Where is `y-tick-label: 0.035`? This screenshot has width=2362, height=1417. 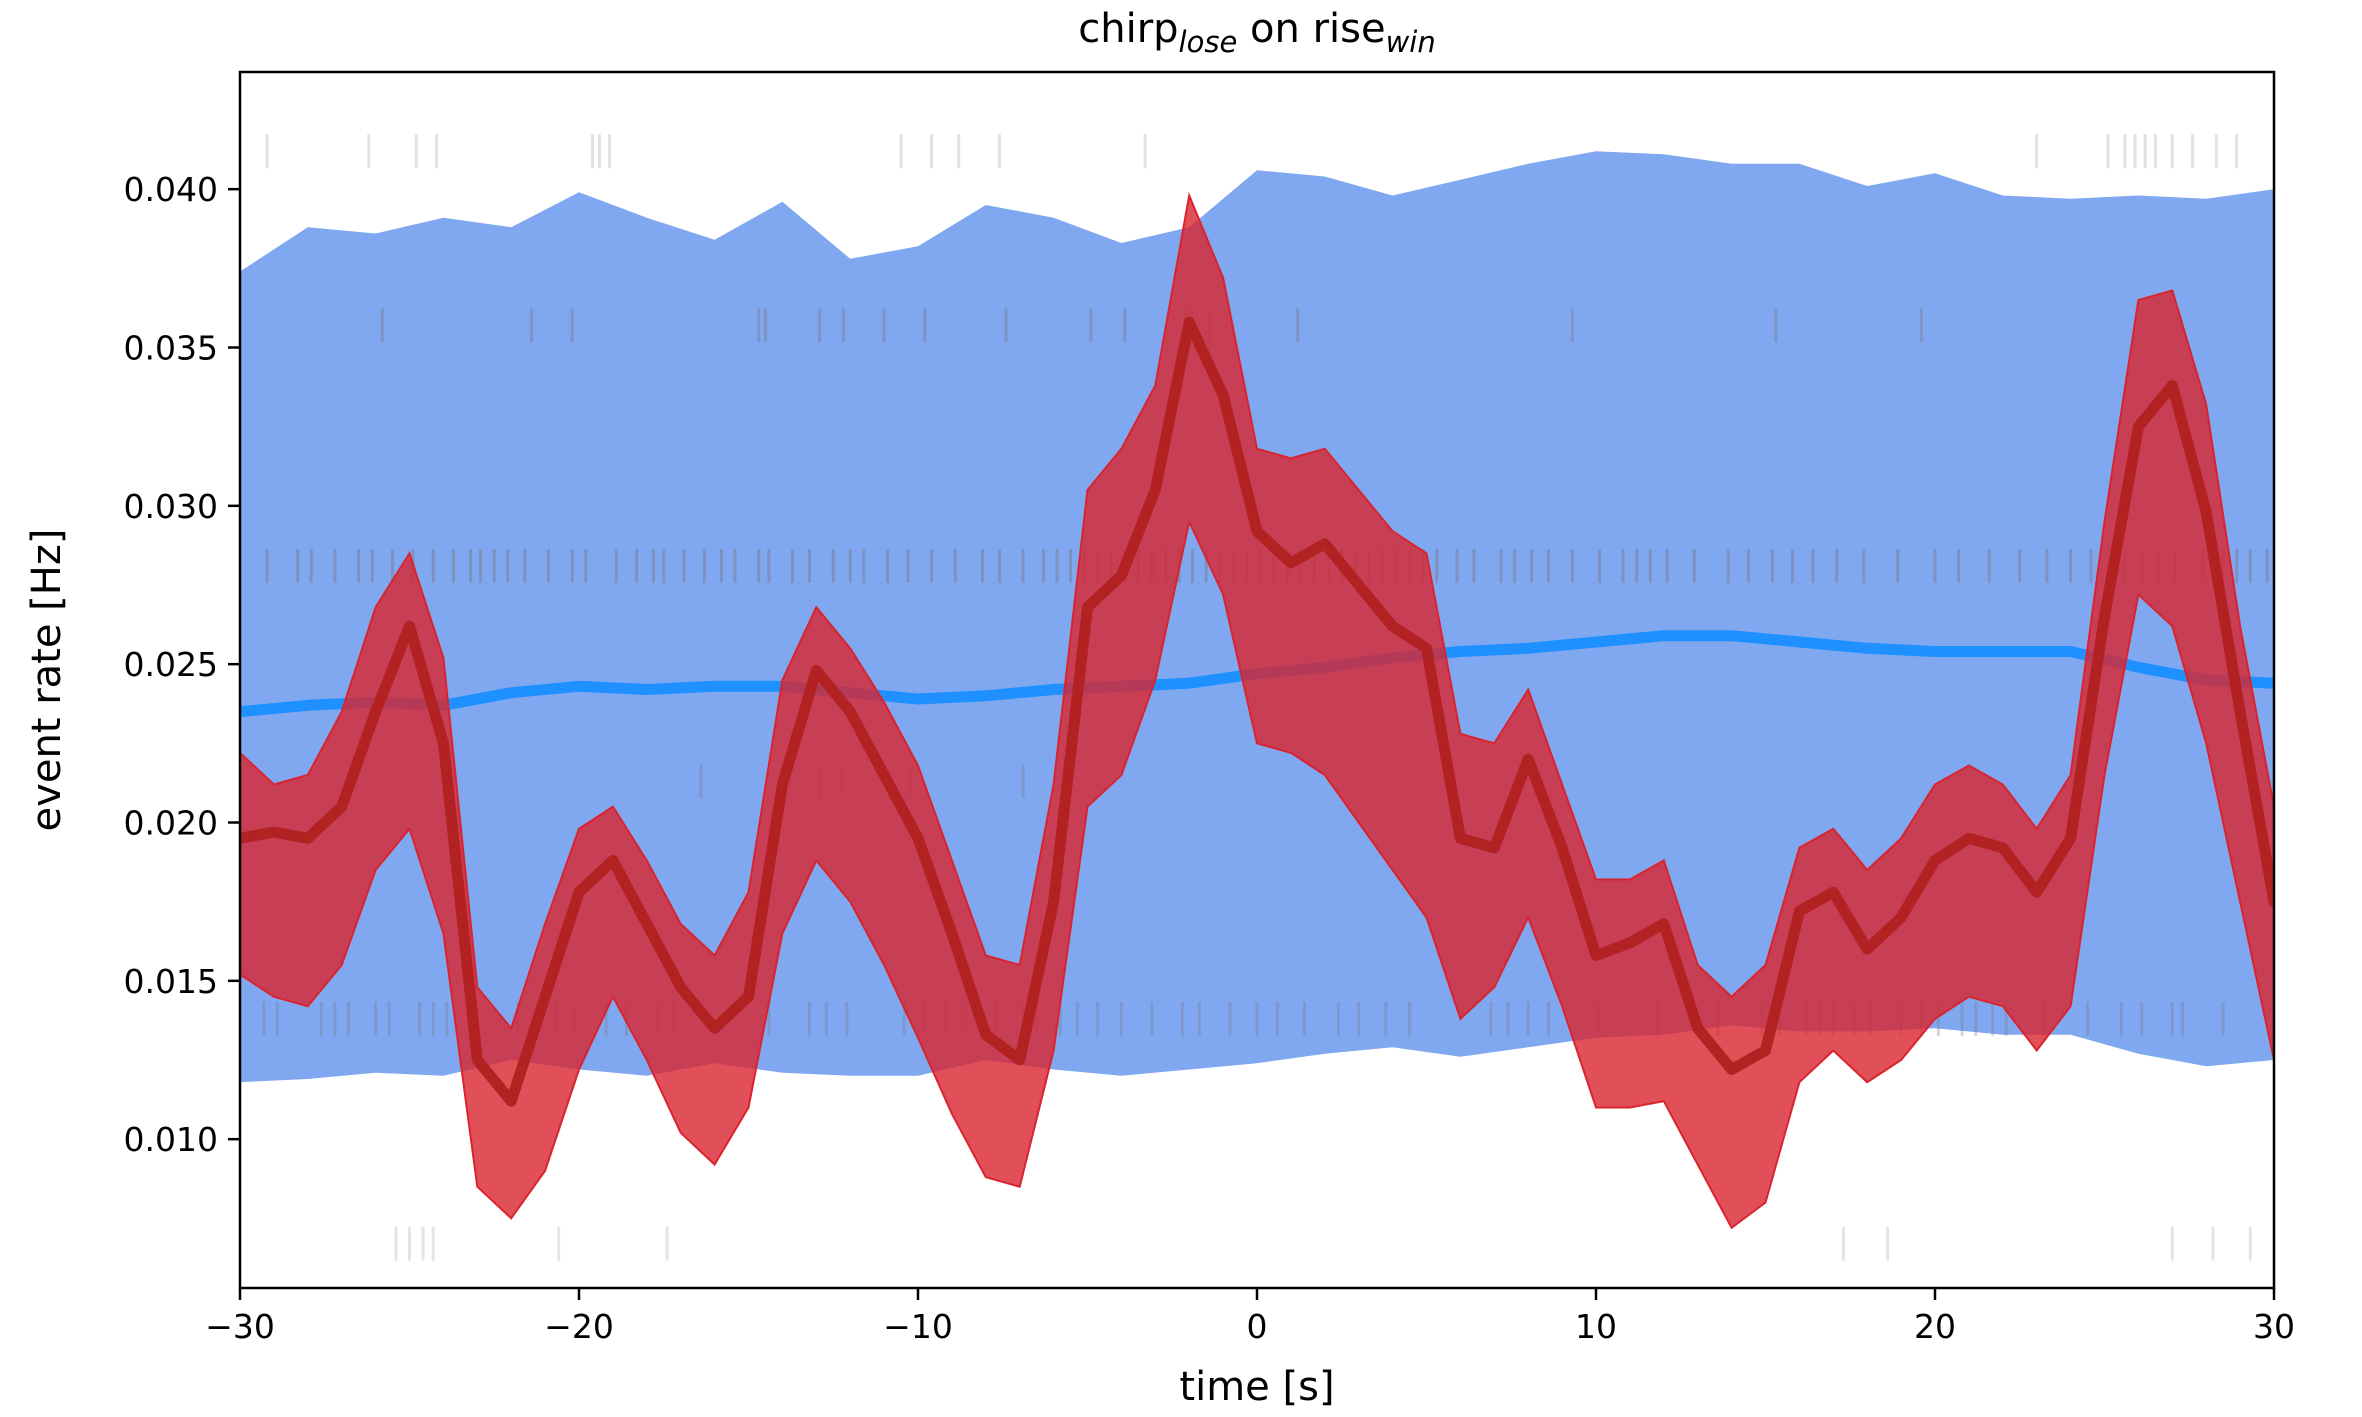 y-tick-label: 0.035 is located at coordinates (171, 348).